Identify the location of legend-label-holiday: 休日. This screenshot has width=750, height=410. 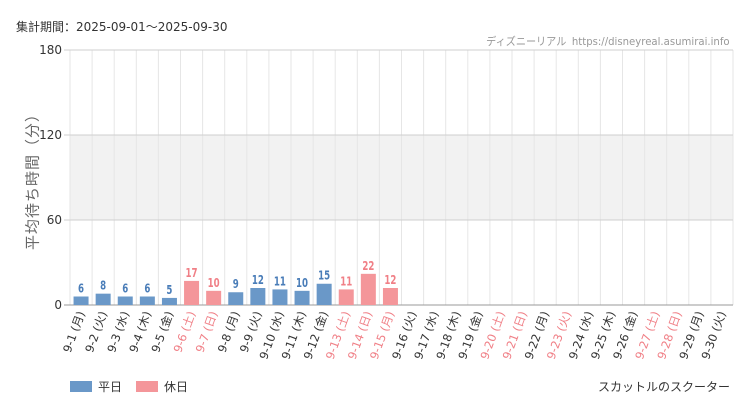
(176, 387).